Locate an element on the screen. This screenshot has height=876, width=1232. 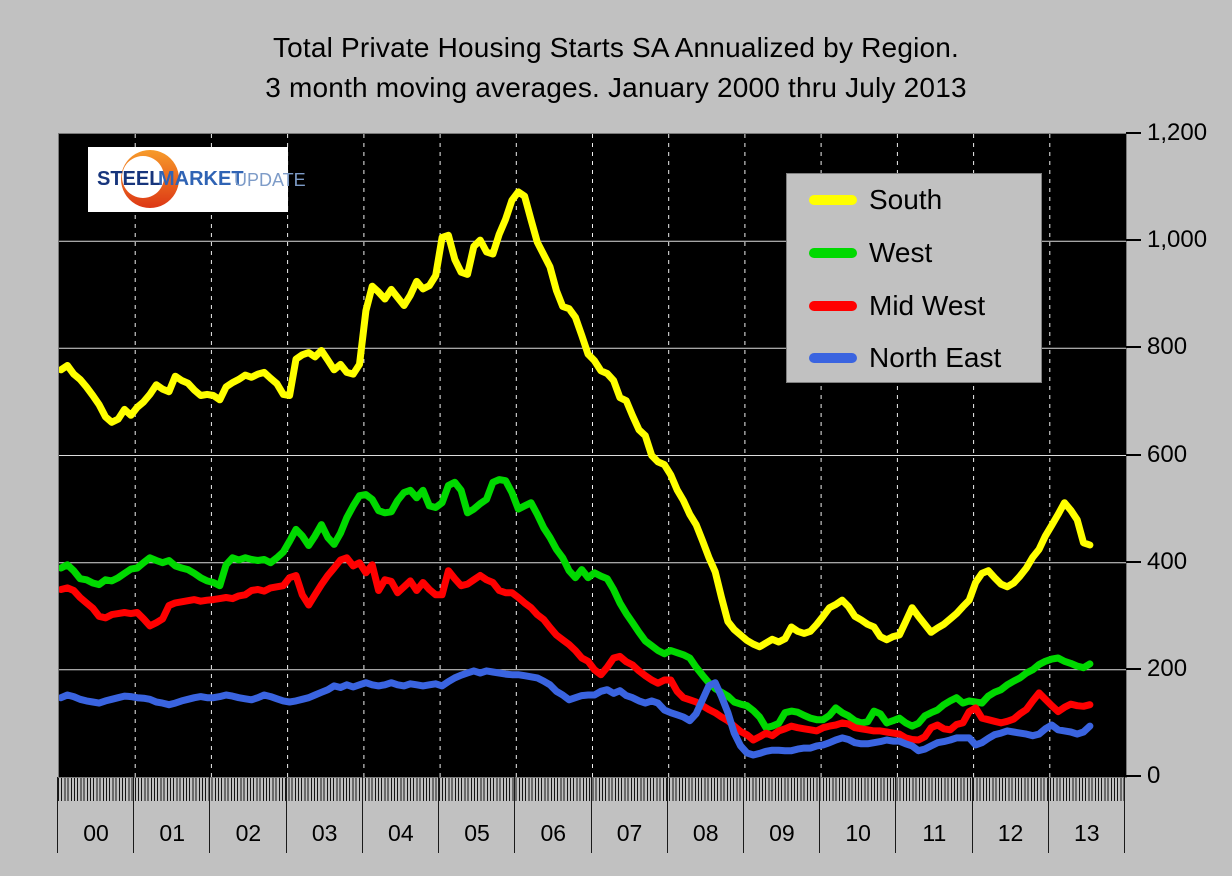
x-axis-year-label: 11 is located at coordinates (934, 833).